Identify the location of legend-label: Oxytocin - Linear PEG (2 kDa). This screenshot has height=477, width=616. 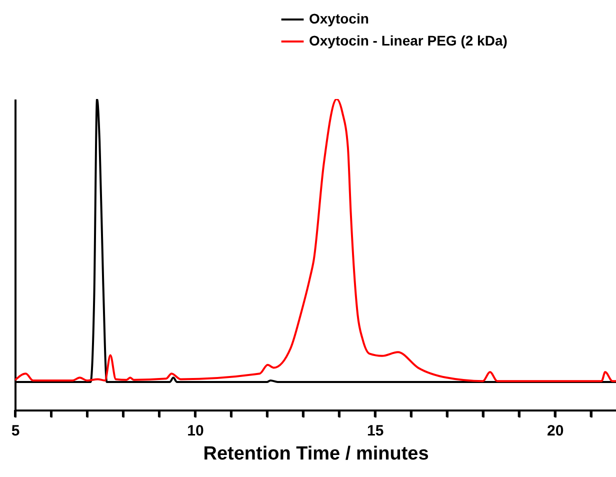
(408, 40).